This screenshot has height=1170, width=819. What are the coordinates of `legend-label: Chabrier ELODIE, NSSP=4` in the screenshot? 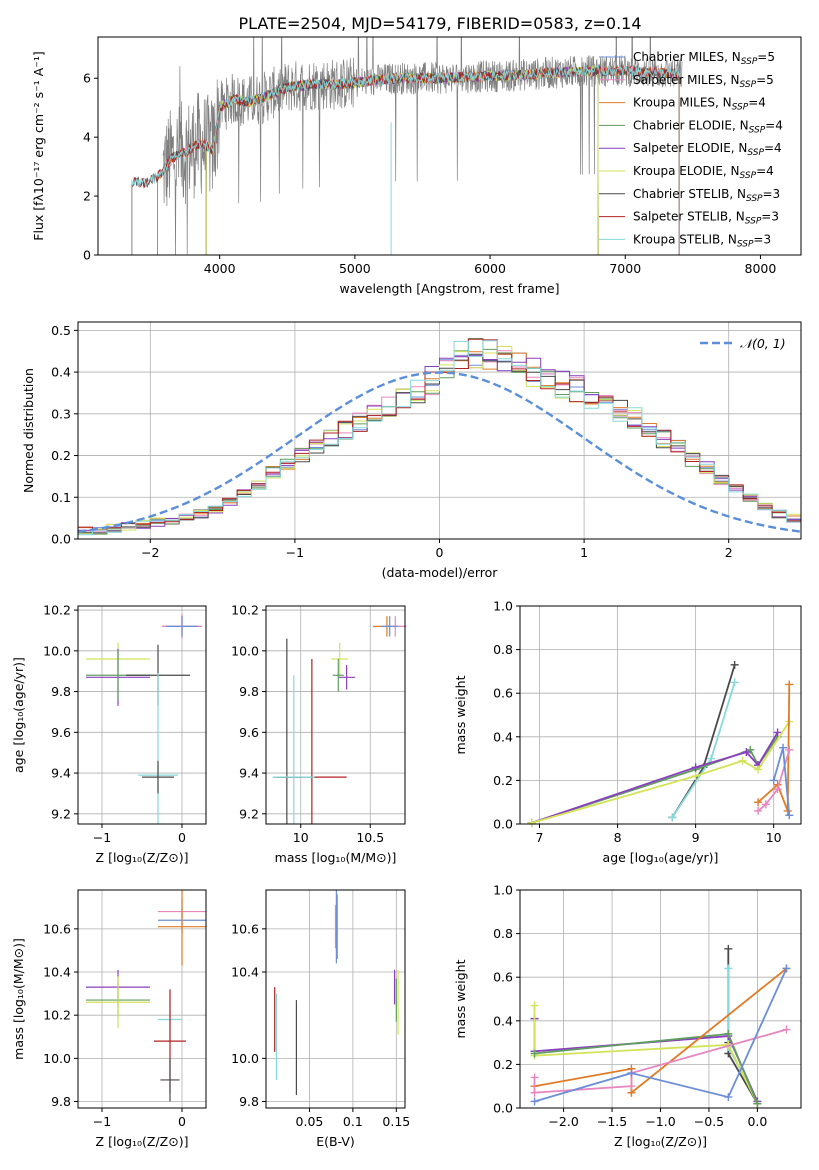 It's located at (708, 126).